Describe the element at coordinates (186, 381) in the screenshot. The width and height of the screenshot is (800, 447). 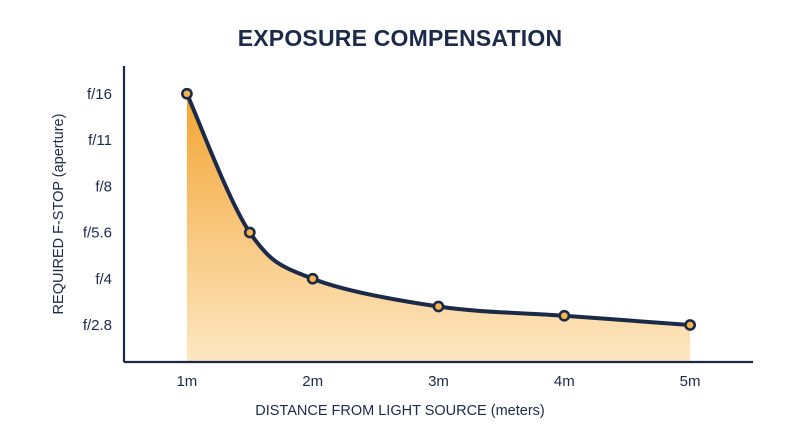
I see `x-tick-label: 1m` at that location.